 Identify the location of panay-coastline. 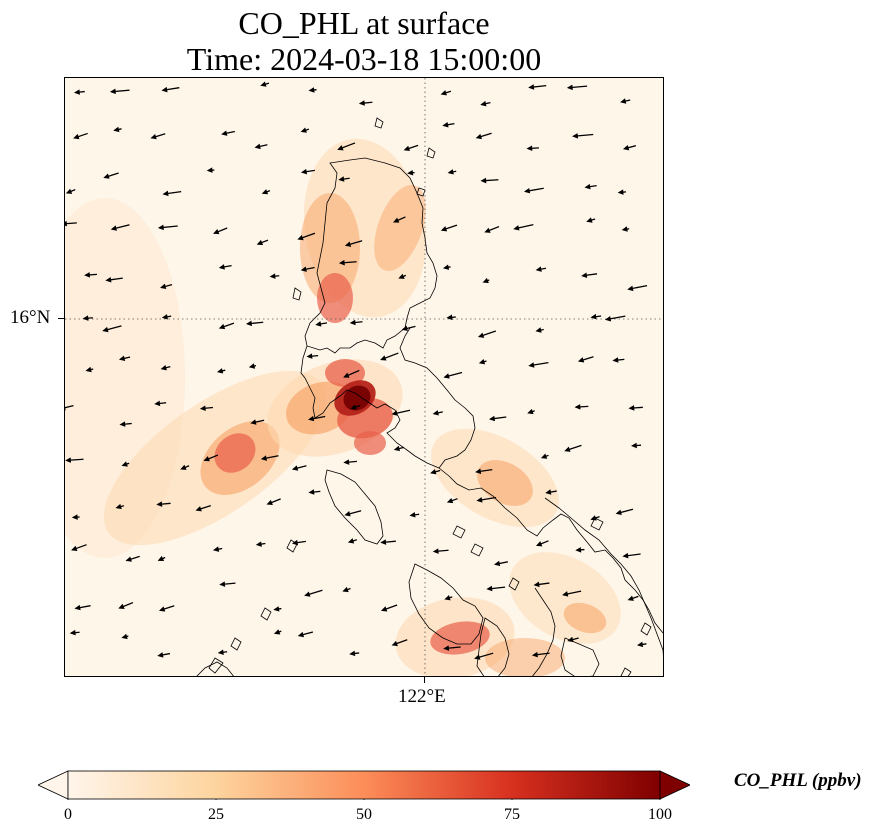
(446, 604).